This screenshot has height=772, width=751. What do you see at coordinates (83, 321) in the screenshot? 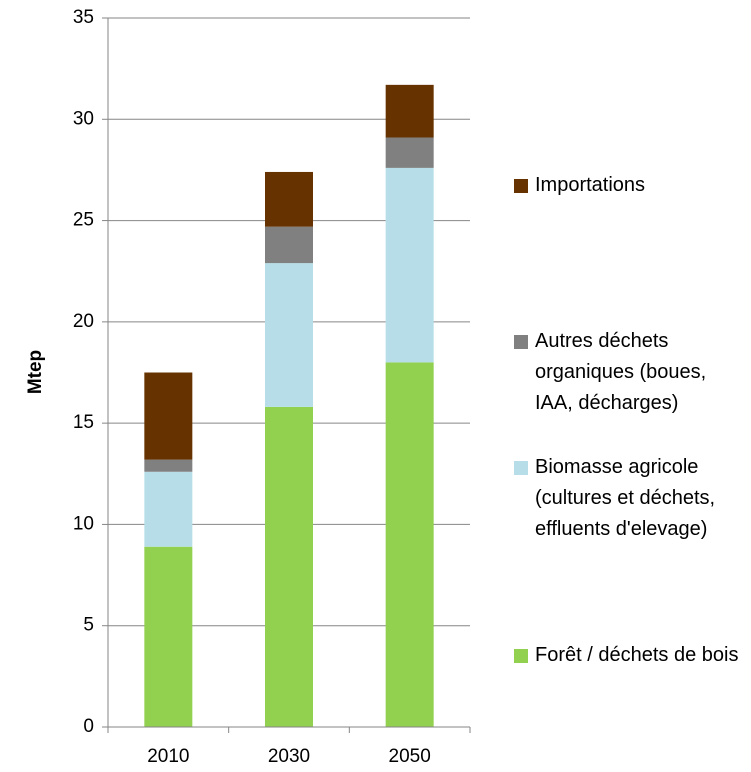
I see `y-tick-label: 20` at bounding box center [83, 321].